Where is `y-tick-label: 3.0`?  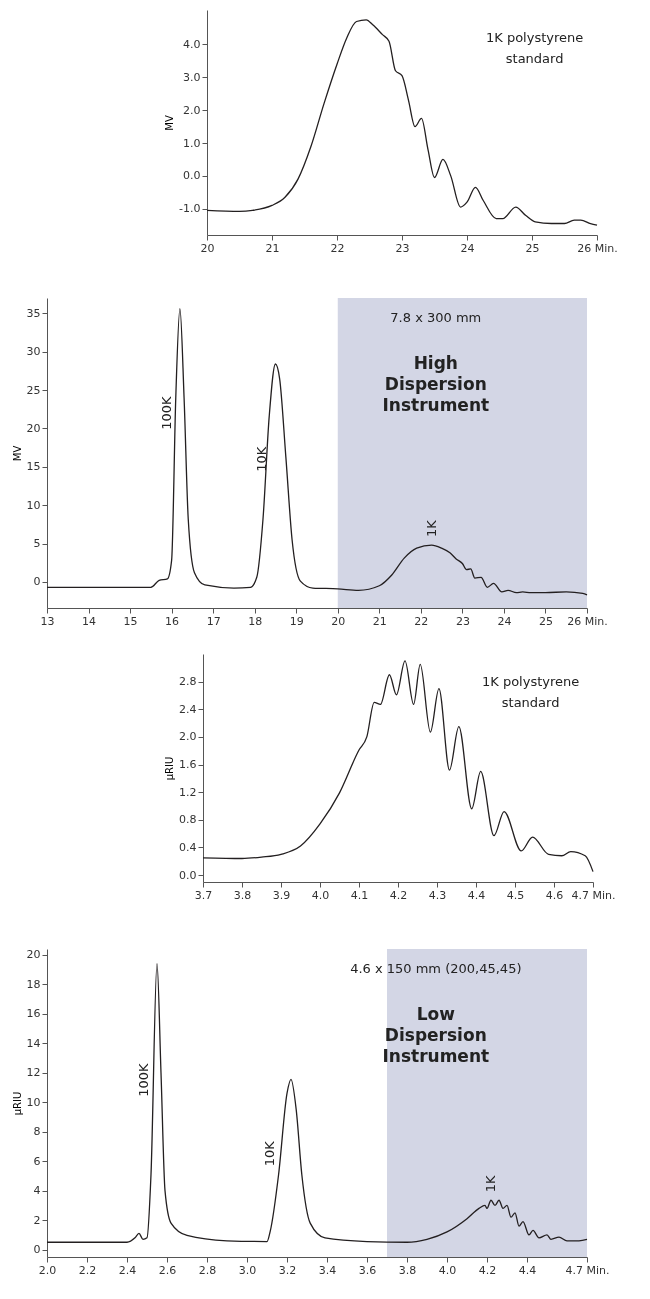 y-tick-label: 3.0 is located at coordinates (192, 77).